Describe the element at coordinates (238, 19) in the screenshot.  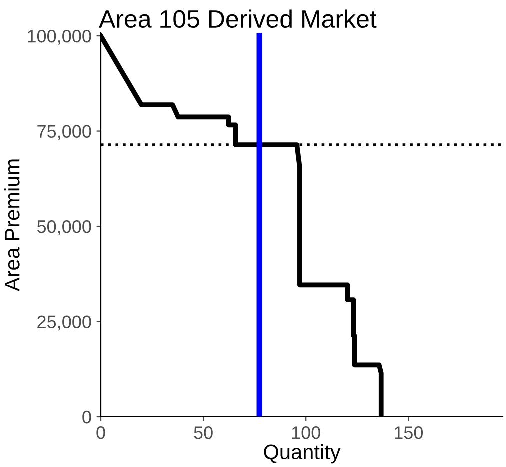
I see `chart-title: Area 105 Derived Market` at that location.